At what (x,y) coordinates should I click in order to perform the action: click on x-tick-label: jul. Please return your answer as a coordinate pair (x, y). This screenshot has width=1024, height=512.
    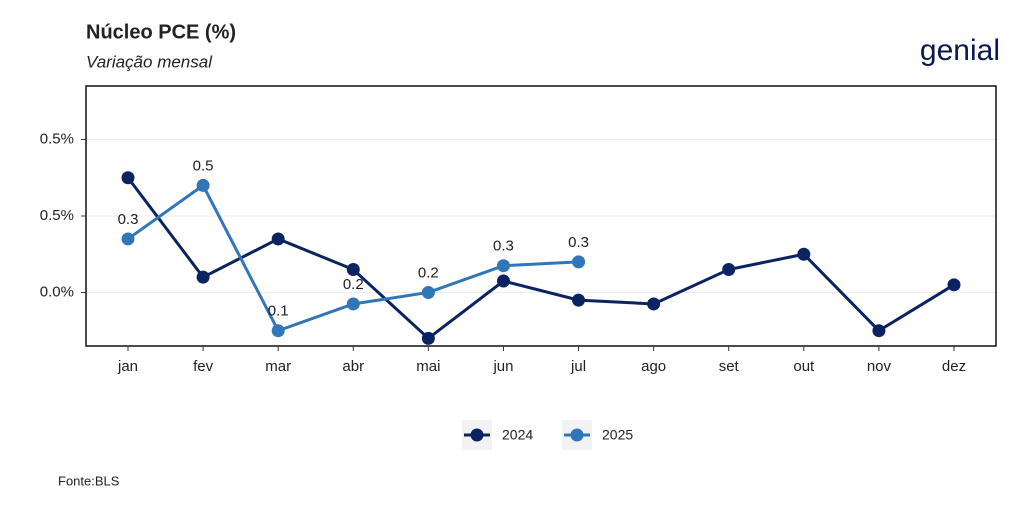
    Looking at the image, I should click on (578, 366).